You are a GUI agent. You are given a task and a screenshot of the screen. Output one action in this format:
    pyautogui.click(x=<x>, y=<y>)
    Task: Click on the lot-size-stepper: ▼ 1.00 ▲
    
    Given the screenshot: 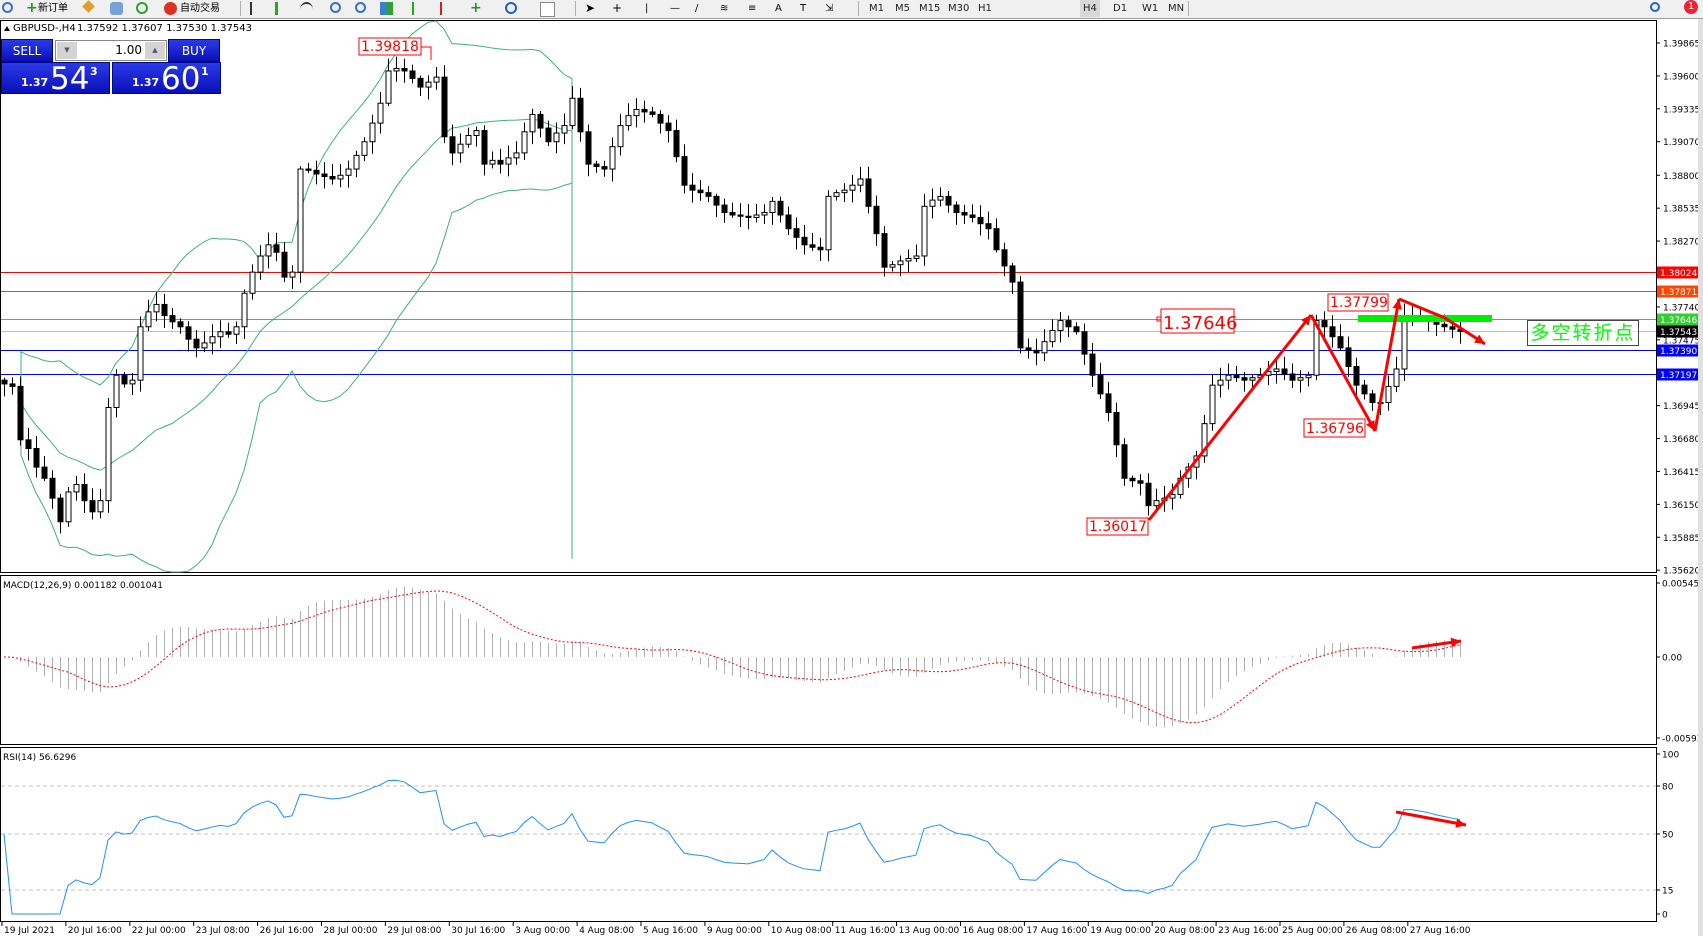 What is the action you would take?
    pyautogui.click(x=111, y=50)
    